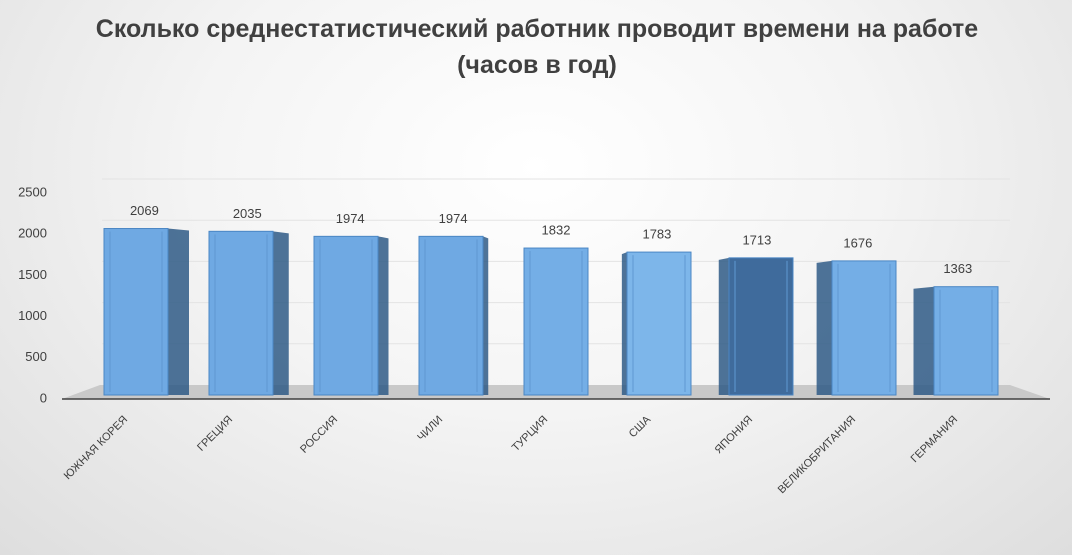  Describe the element at coordinates (857, 242) in the screenshot. I see `value-label: 1676` at that location.